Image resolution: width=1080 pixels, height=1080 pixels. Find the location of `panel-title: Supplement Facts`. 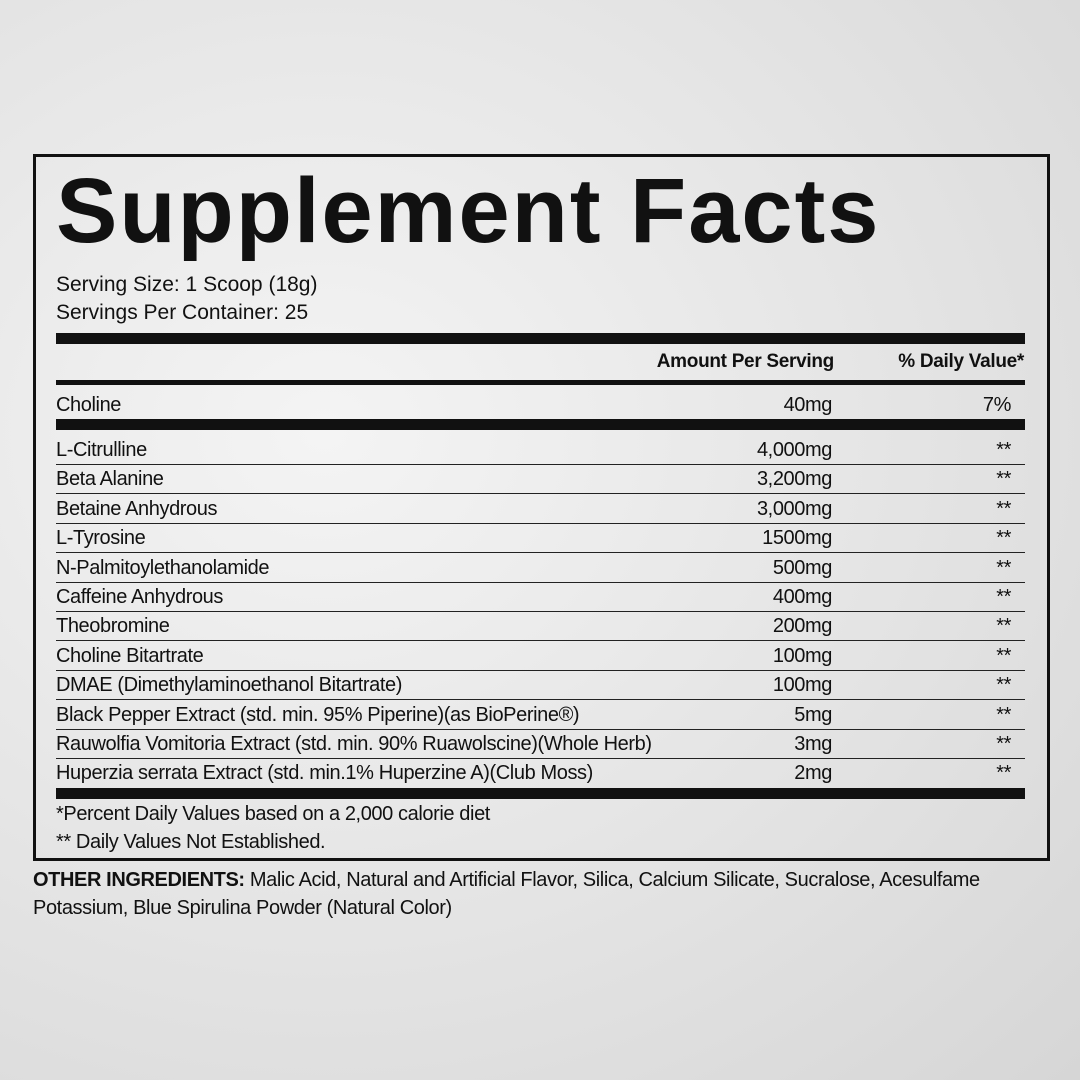

panel-title: Supplement Facts is located at coordinates (468, 211).